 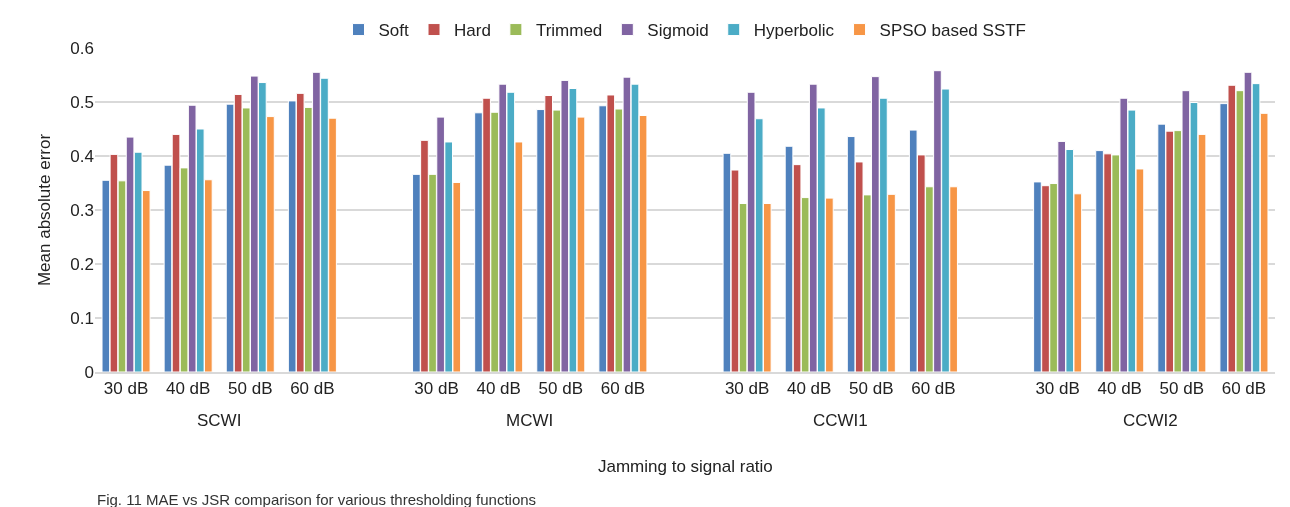 I want to click on text: CCWI1, so click(x=840, y=420).